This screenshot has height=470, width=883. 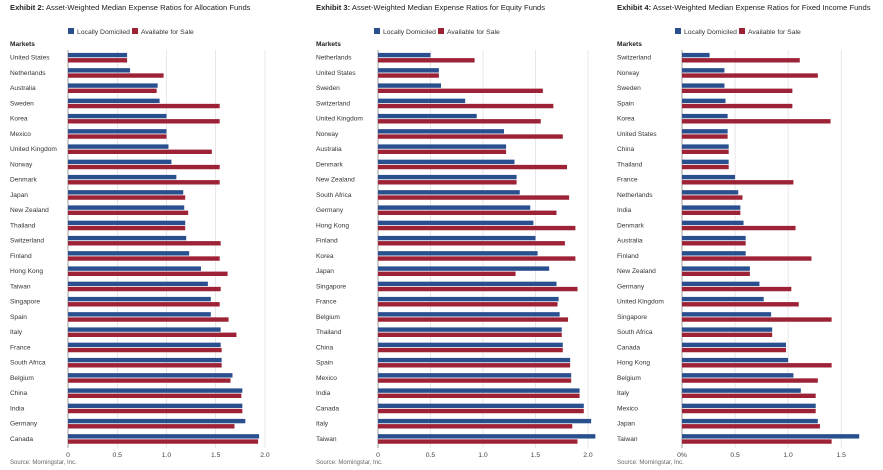 I want to click on x-tick-label: 2.0, so click(x=265, y=455).